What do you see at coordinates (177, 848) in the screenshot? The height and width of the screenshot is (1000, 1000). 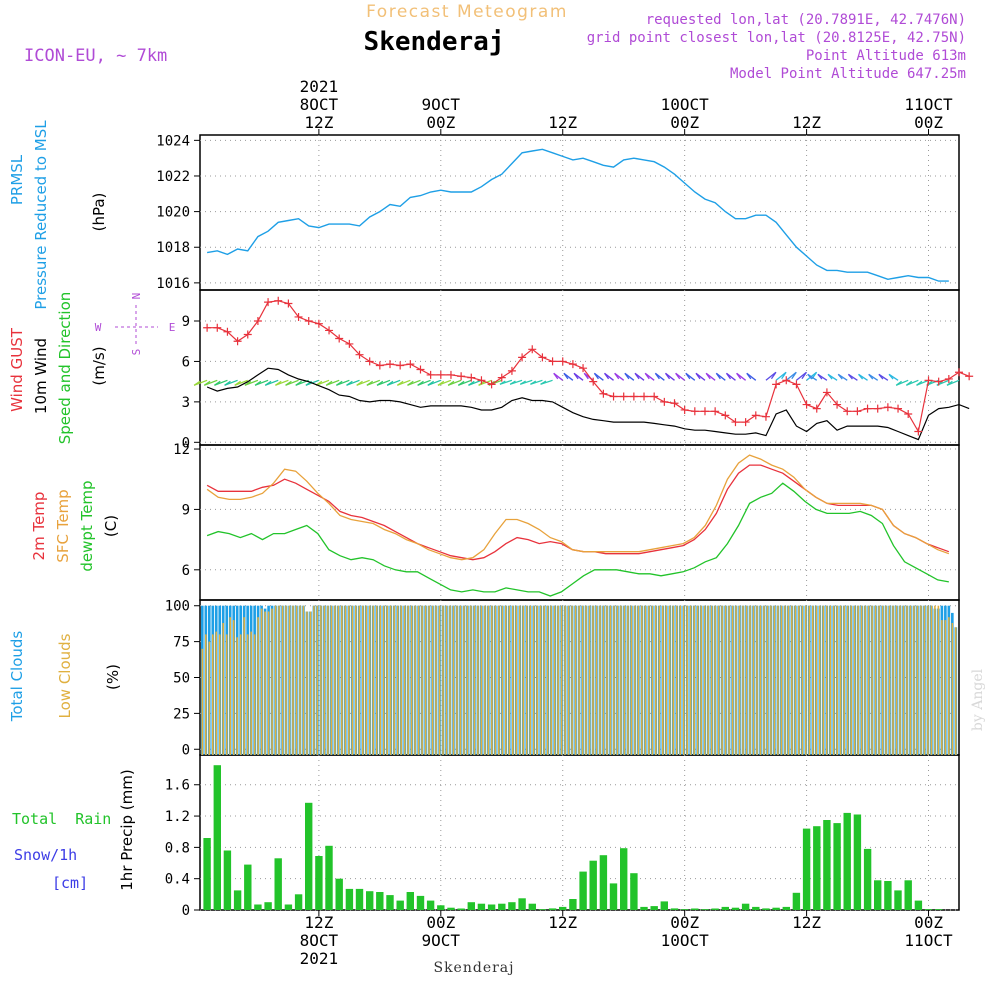 I see `ytick-label-4-2: 0.8` at bounding box center [177, 848].